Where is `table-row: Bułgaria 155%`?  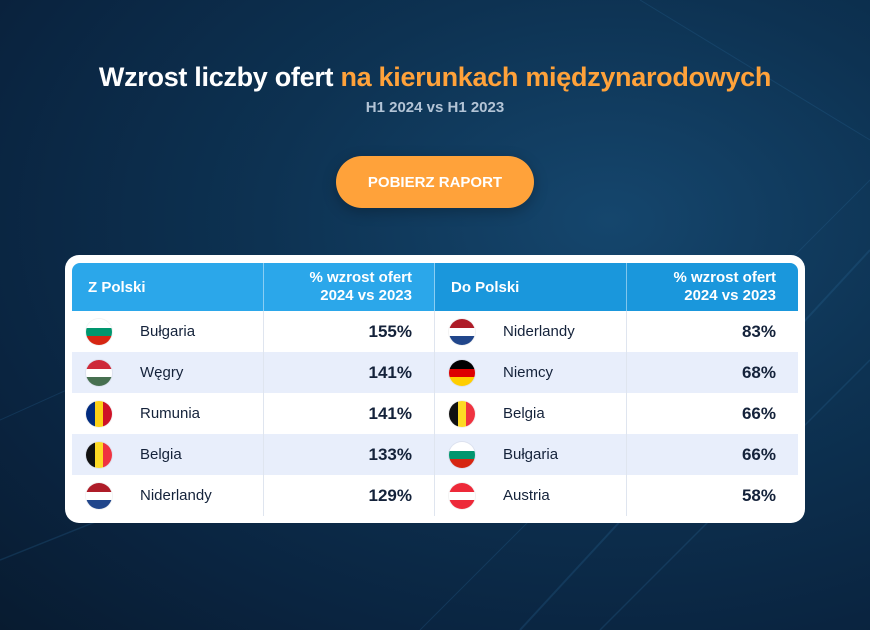
table-row: Bułgaria 155% is located at coordinates (253, 331).